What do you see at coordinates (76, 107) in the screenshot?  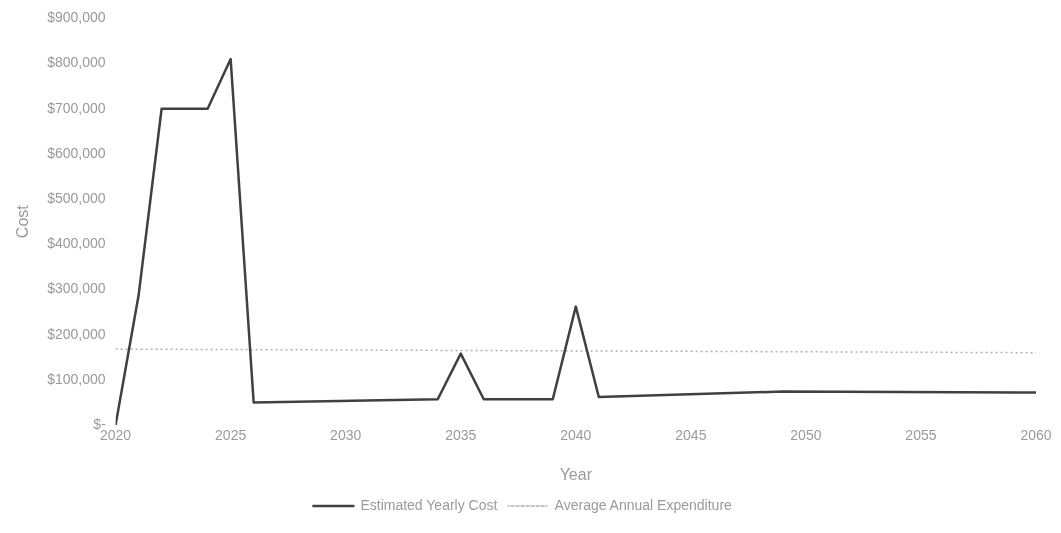 I see `y-tick-label: $700,000` at bounding box center [76, 107].